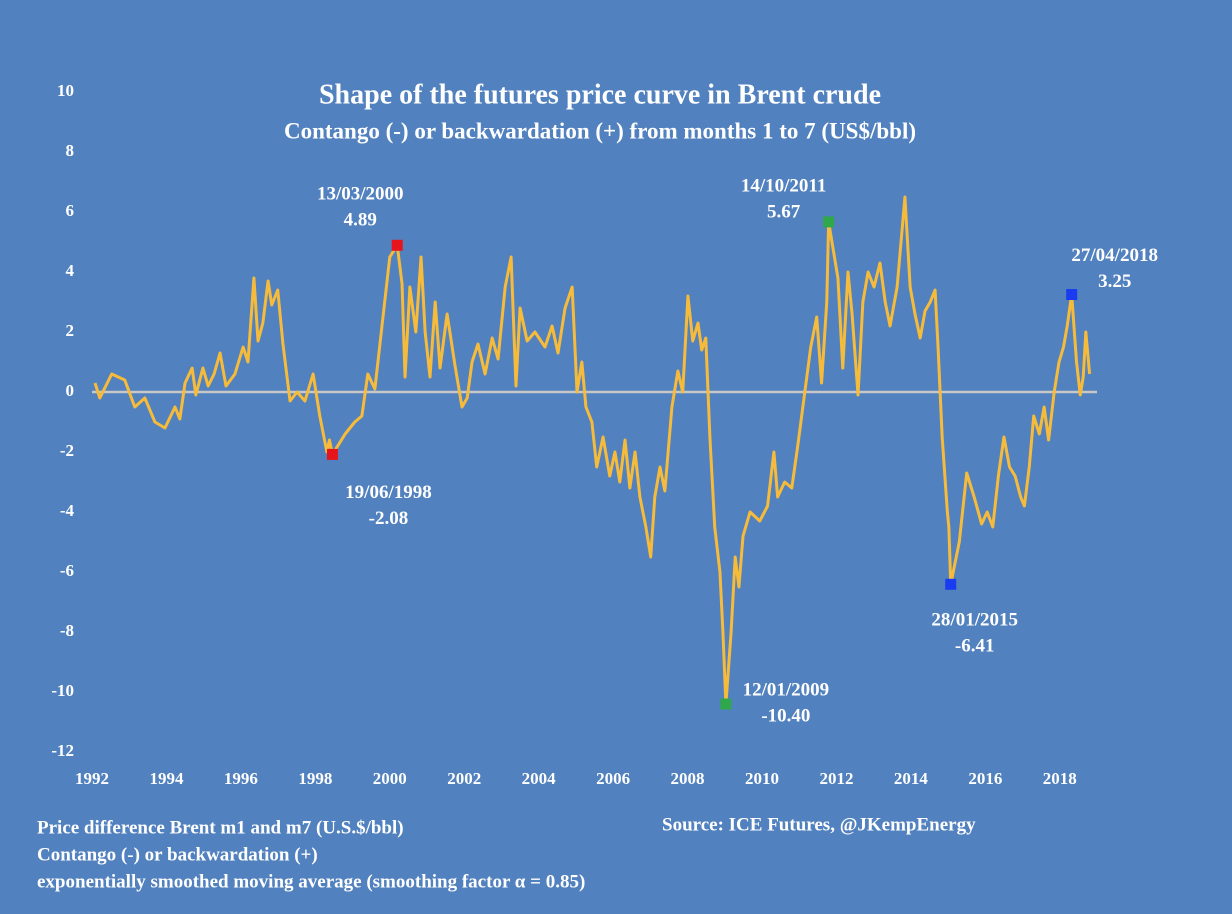 Image resolution: width=1232 pixels, height=914 pixels. Describe the element at coordinates (1060, 778) in the screenshot. I see `x-tick-label: 2018` at that location.